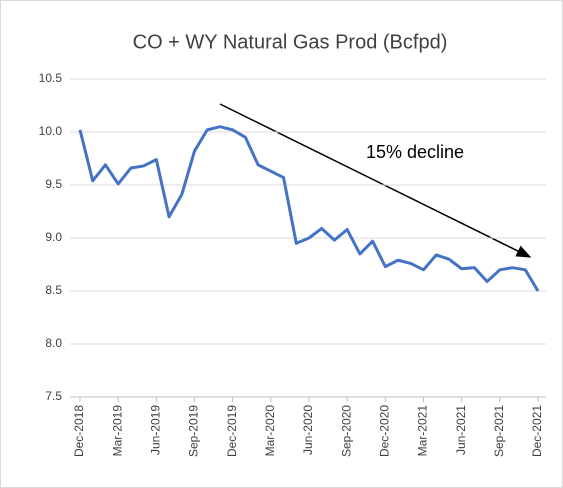 Image resolution: width=563 pixels, height=488 pixels. Describe the element at coordinates (290, 42) in the screenshot. I see `chart-title: CO + WY Natural Gas Prod (Bcfpd)` at that location.